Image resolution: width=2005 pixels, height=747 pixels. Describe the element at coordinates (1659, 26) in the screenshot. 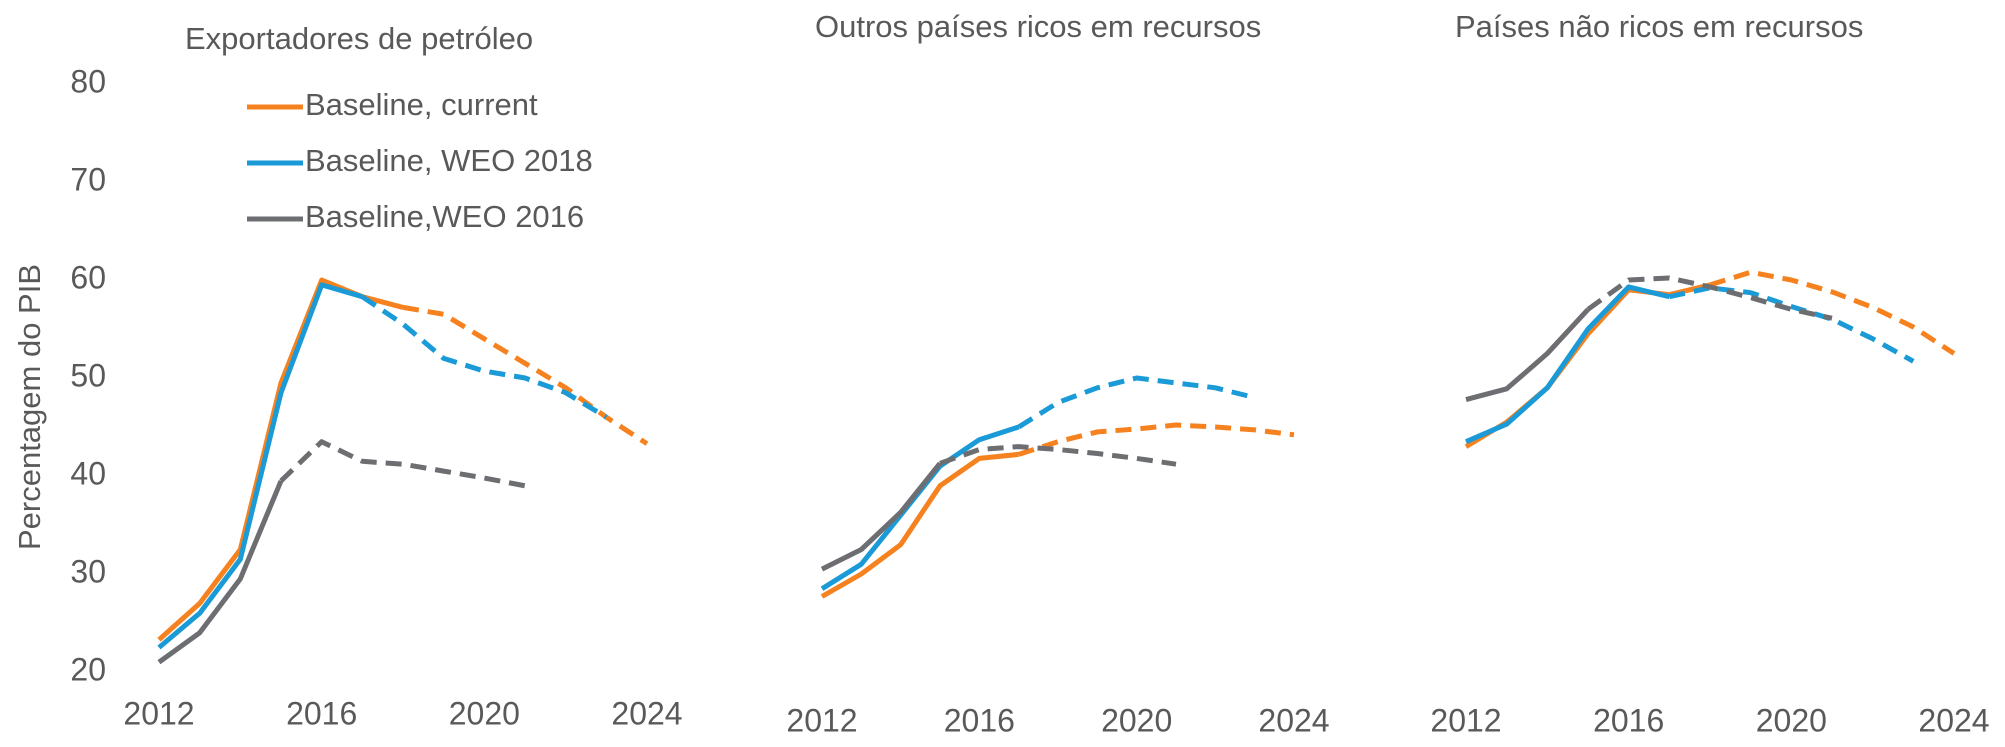

I see `chart-title: Países não ricos em recursos` at that location.